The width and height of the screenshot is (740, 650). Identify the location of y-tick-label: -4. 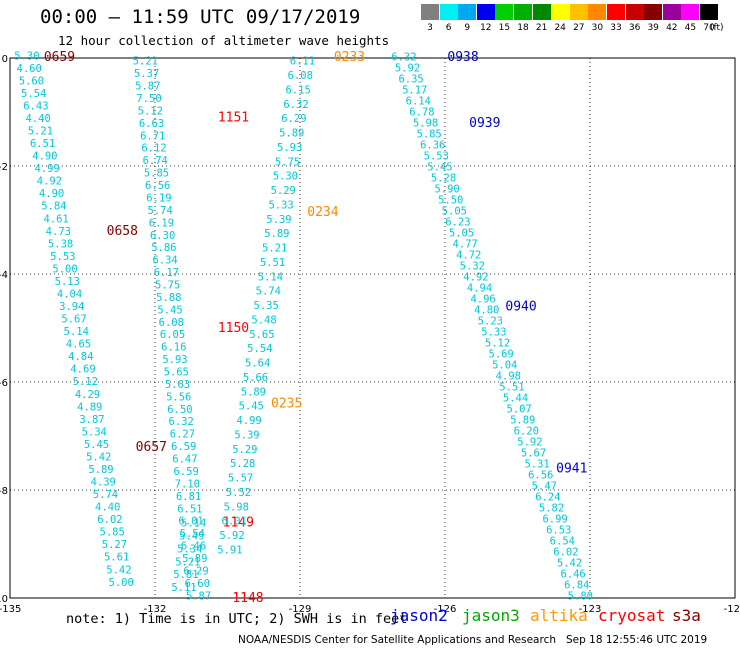
(4, 275).